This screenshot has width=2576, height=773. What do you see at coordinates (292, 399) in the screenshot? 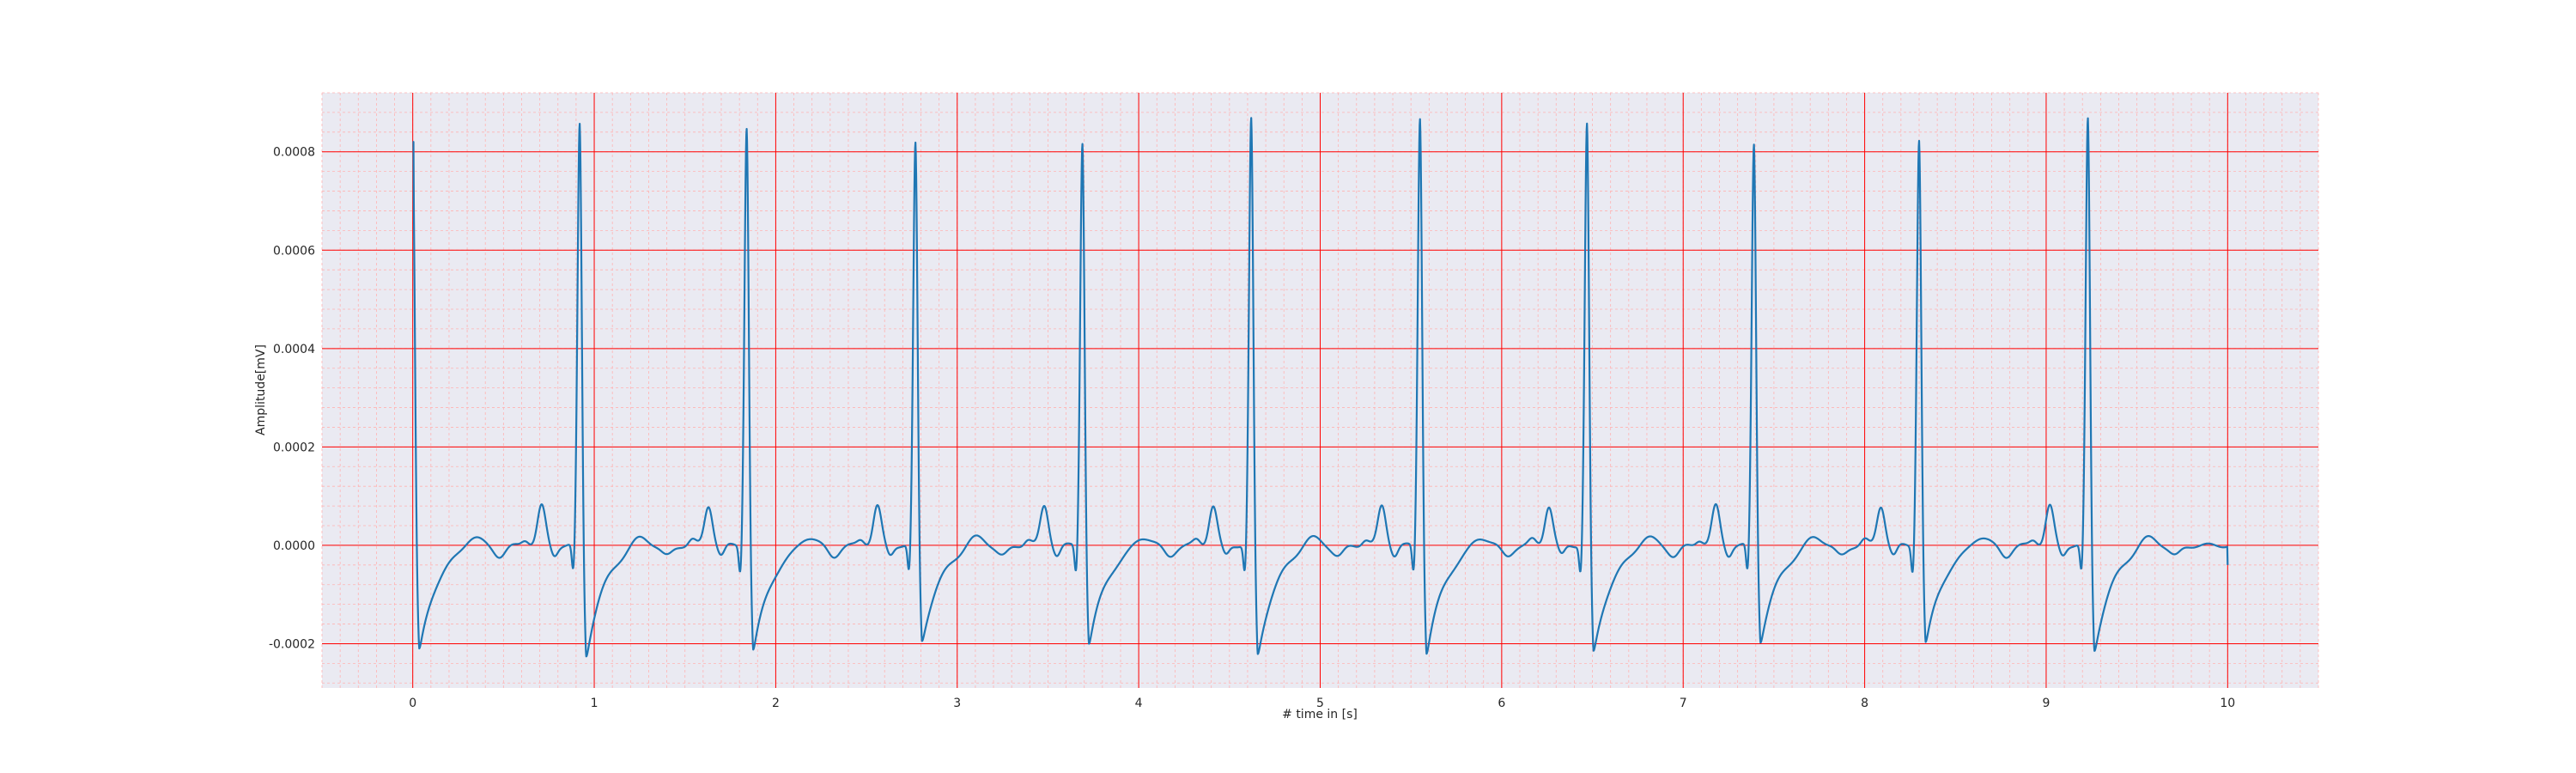
I see `y-axis-ticks: -0.0002 0.0000 0.0002 0.0004 0.0006 0.0008` at bounding box center [292, 399].